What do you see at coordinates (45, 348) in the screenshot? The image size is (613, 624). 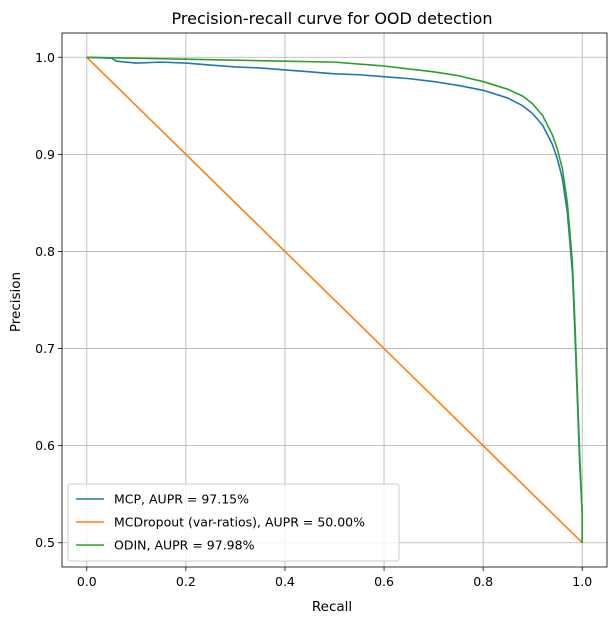 I see `y-tick-label: 0.7` at bounding box center [45, 348].